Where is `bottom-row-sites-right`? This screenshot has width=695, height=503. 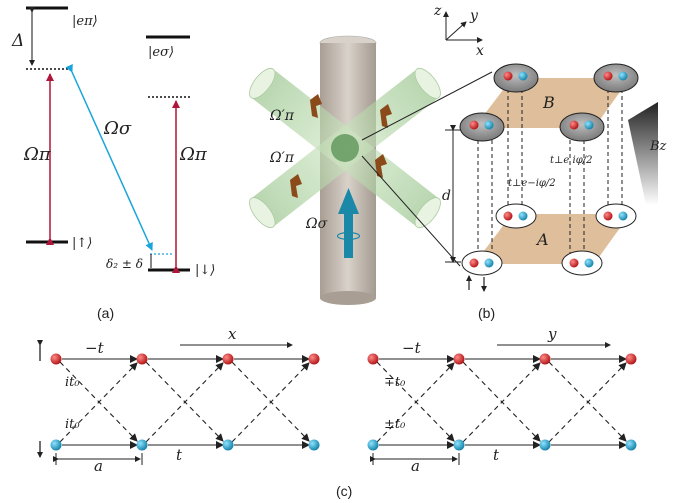
bottom-row-sites-right is located at coordinates (502, 445).